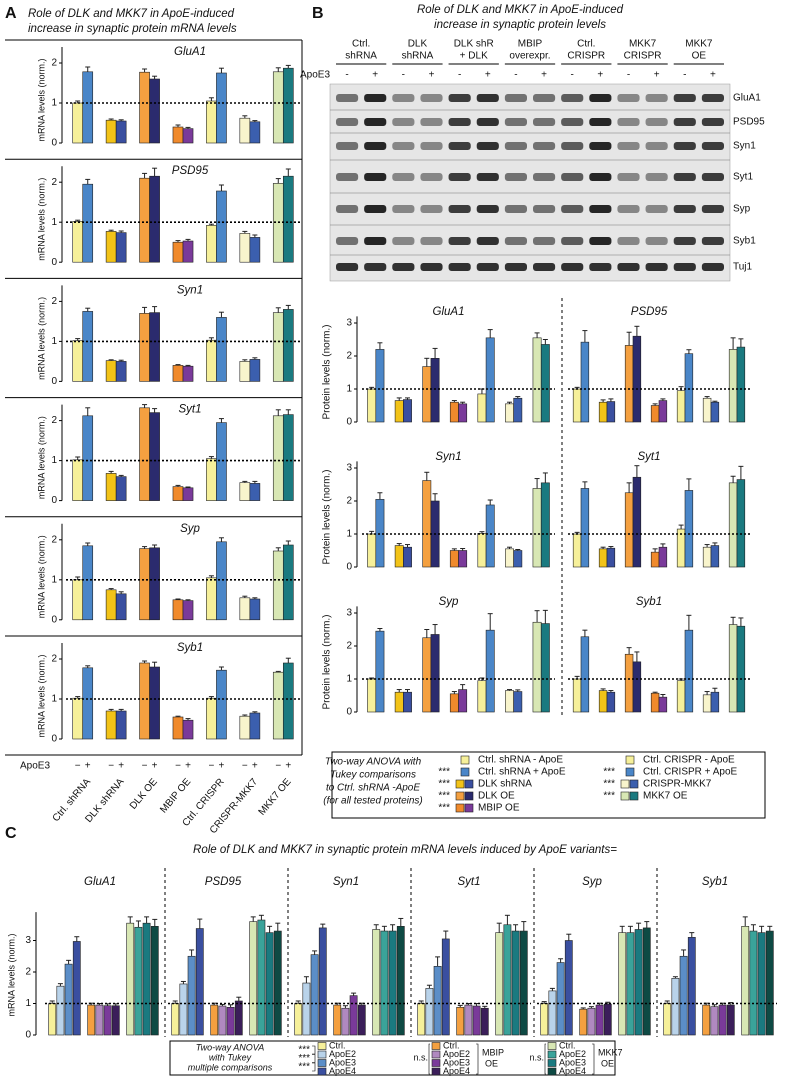 This screenshot has height=1077, width=785. Describe the element at coordinates (230, 1067) in the screenshot. I see `legend-note: multiple comparisons` at that location.